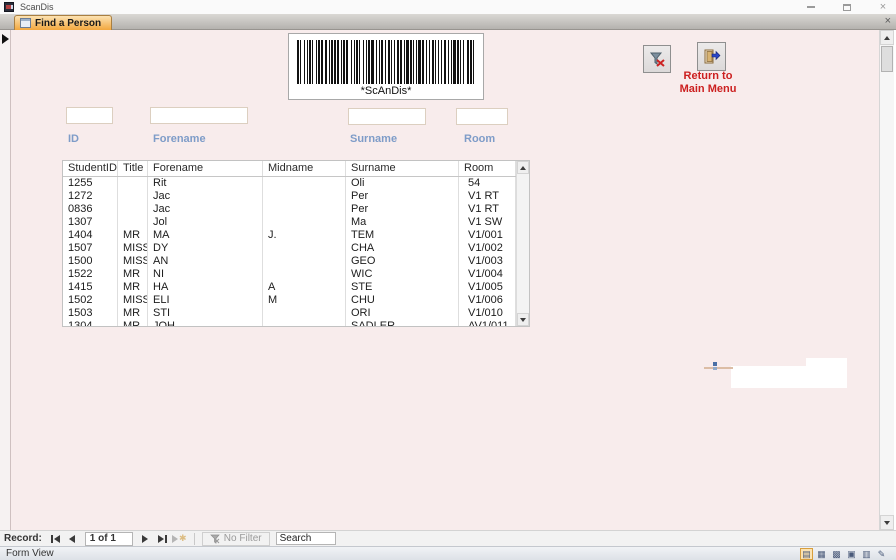  Describe the element at coordinates (90, 248) in the screenshot. I see `table-cell: 1507` at that location.